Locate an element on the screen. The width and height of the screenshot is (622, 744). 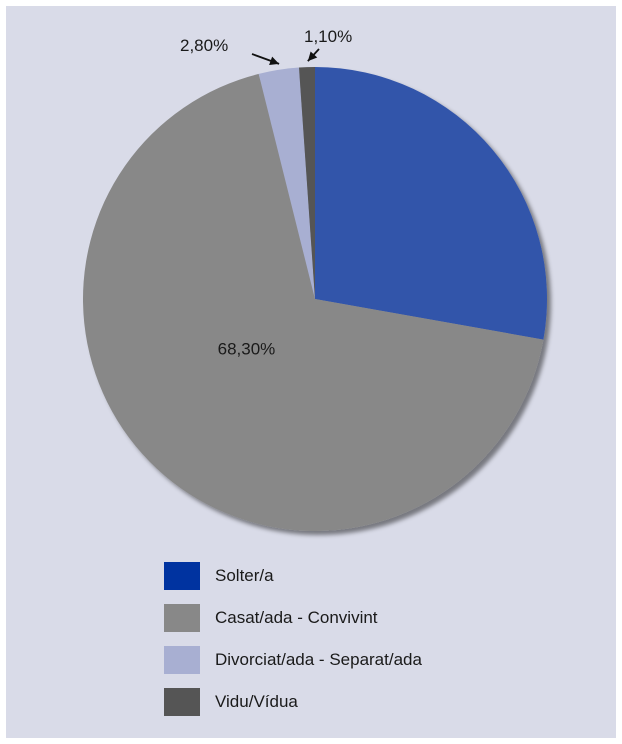
pie-annotations: 68,30% 2,80% 1,10% is located at coordinates (266, 192).